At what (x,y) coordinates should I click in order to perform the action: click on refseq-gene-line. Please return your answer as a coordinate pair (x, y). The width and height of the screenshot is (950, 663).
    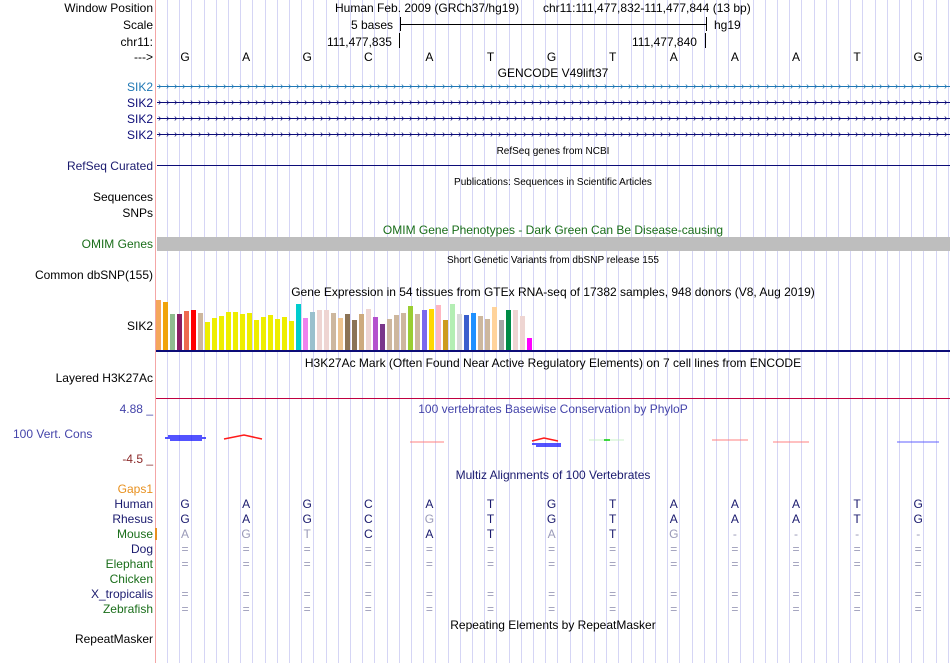
    Looking at the image, I should click on (553, 165).